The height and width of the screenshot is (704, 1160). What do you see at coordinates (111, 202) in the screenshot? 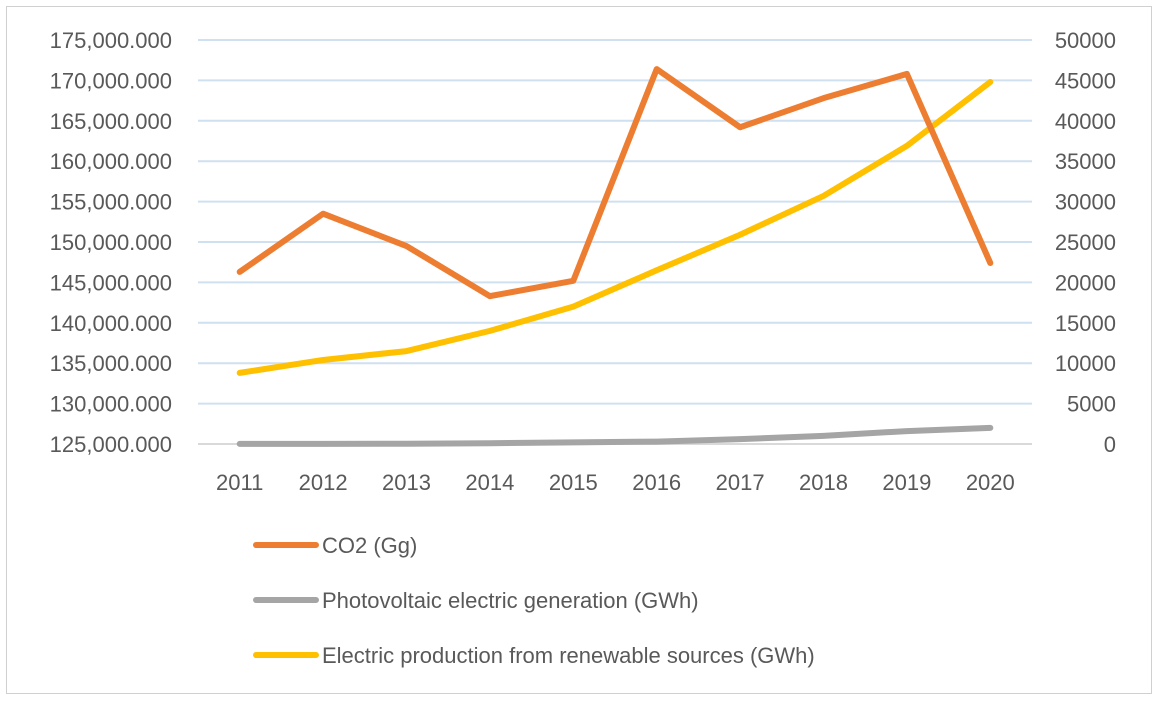
I see `left-tick-label: 155,000.000` at bounding box center [111, 202].